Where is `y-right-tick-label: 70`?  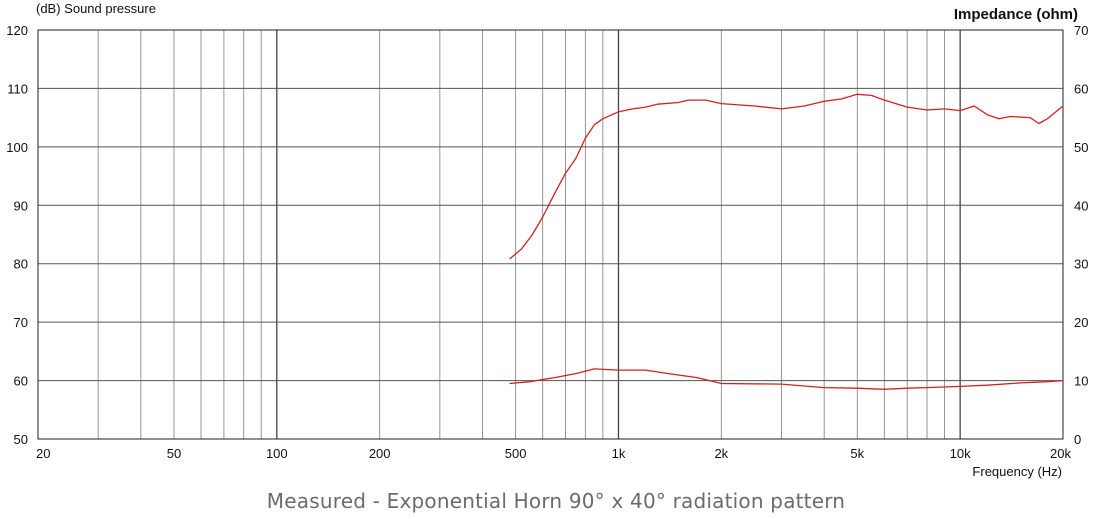 y-right-tick-label: 70 is located at coordinates (1081, 30).